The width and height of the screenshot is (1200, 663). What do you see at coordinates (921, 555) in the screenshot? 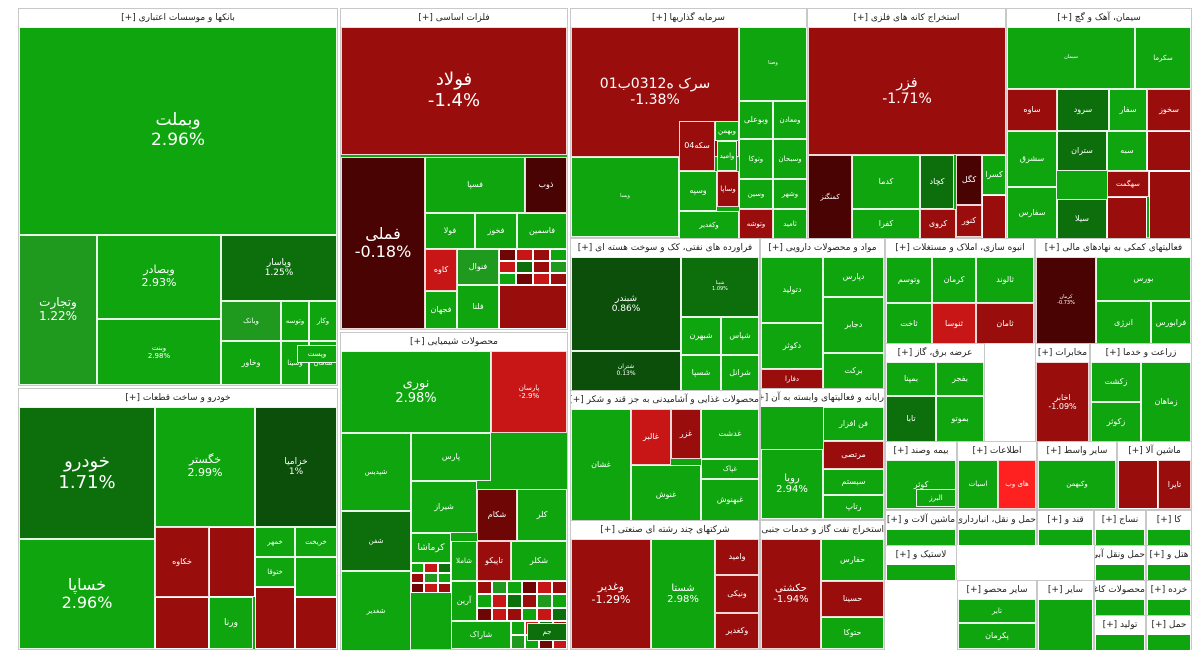
I see `sector-header: لاستیک و [+]` at bounding box center [921, 555].